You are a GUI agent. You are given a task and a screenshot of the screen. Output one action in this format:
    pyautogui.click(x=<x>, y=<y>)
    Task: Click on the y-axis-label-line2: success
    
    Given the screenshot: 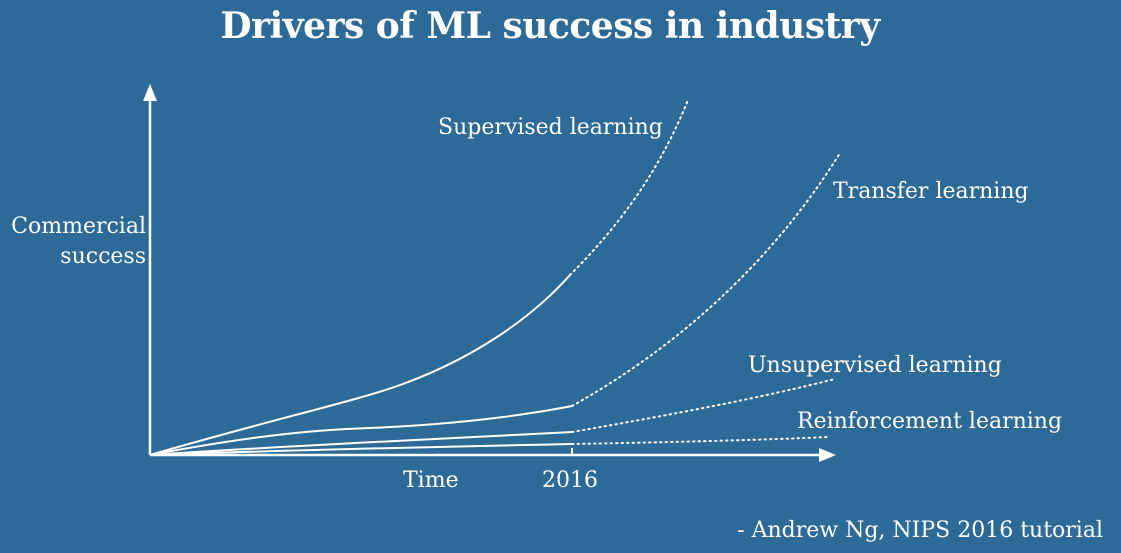 What is the action you would take?
    pyautogui.click(x=103, y=256)
    